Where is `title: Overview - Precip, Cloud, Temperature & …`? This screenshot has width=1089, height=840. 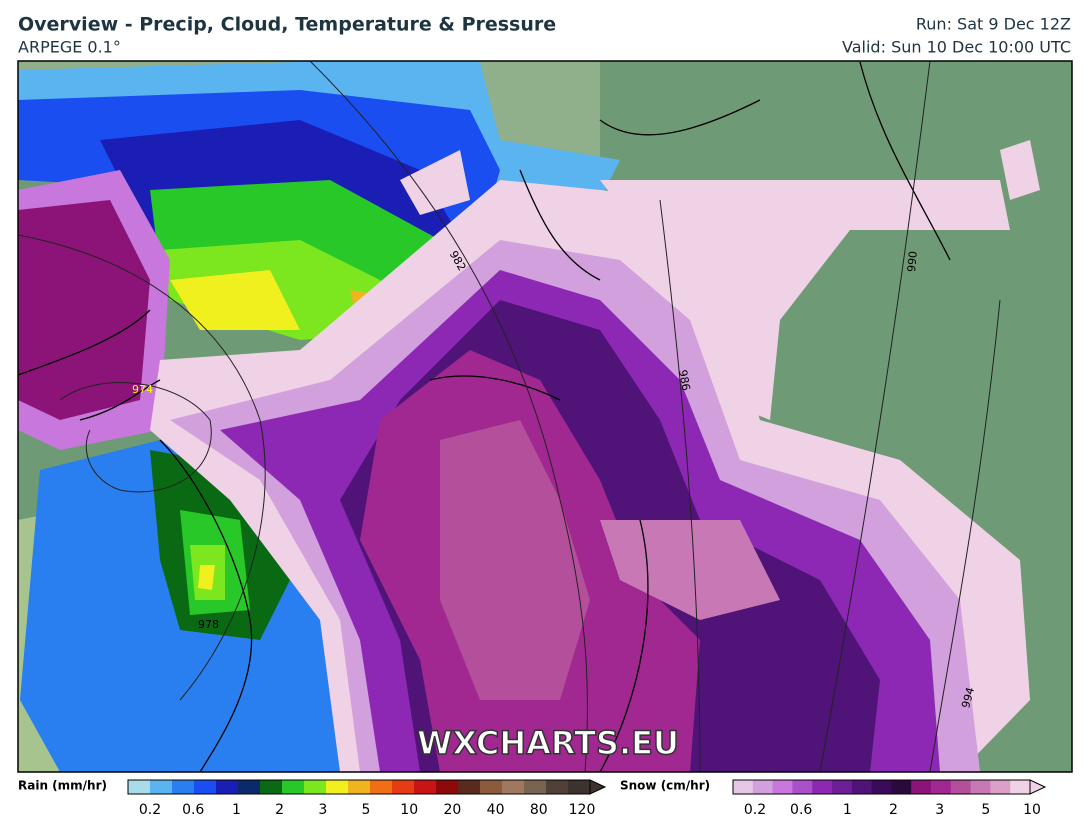
title: Overview - Precip, Cloud, Temperature & … is located at coordinates (287, 25).